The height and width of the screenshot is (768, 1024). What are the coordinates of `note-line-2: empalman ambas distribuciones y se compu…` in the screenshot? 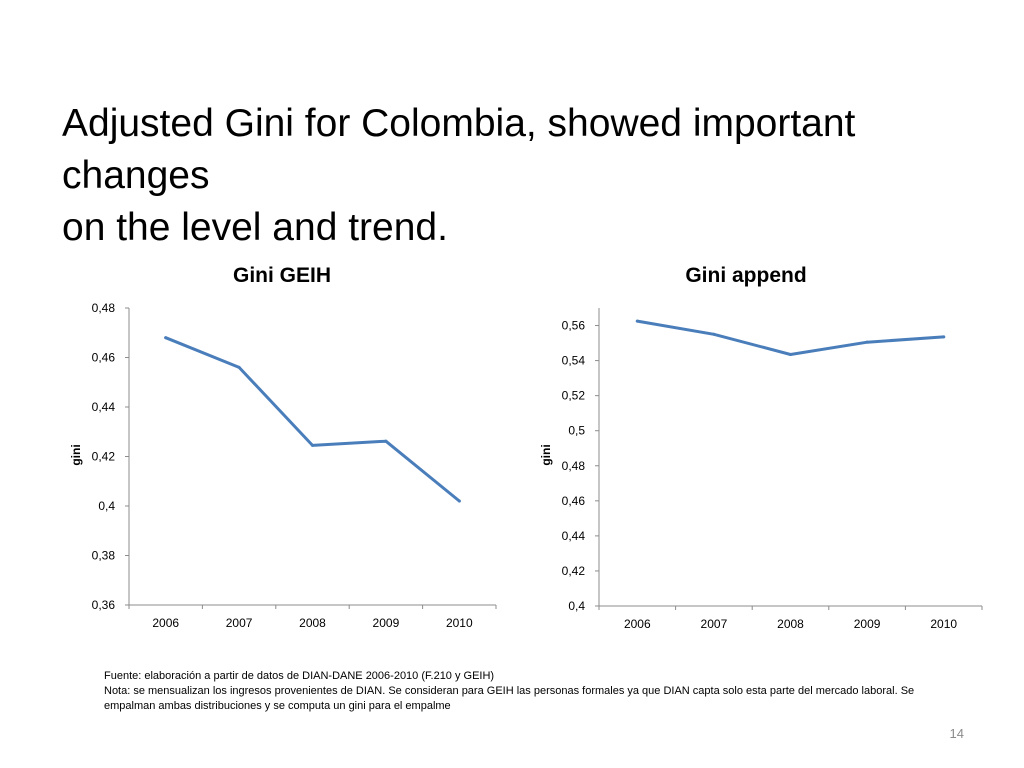 It's located at (277, 706).